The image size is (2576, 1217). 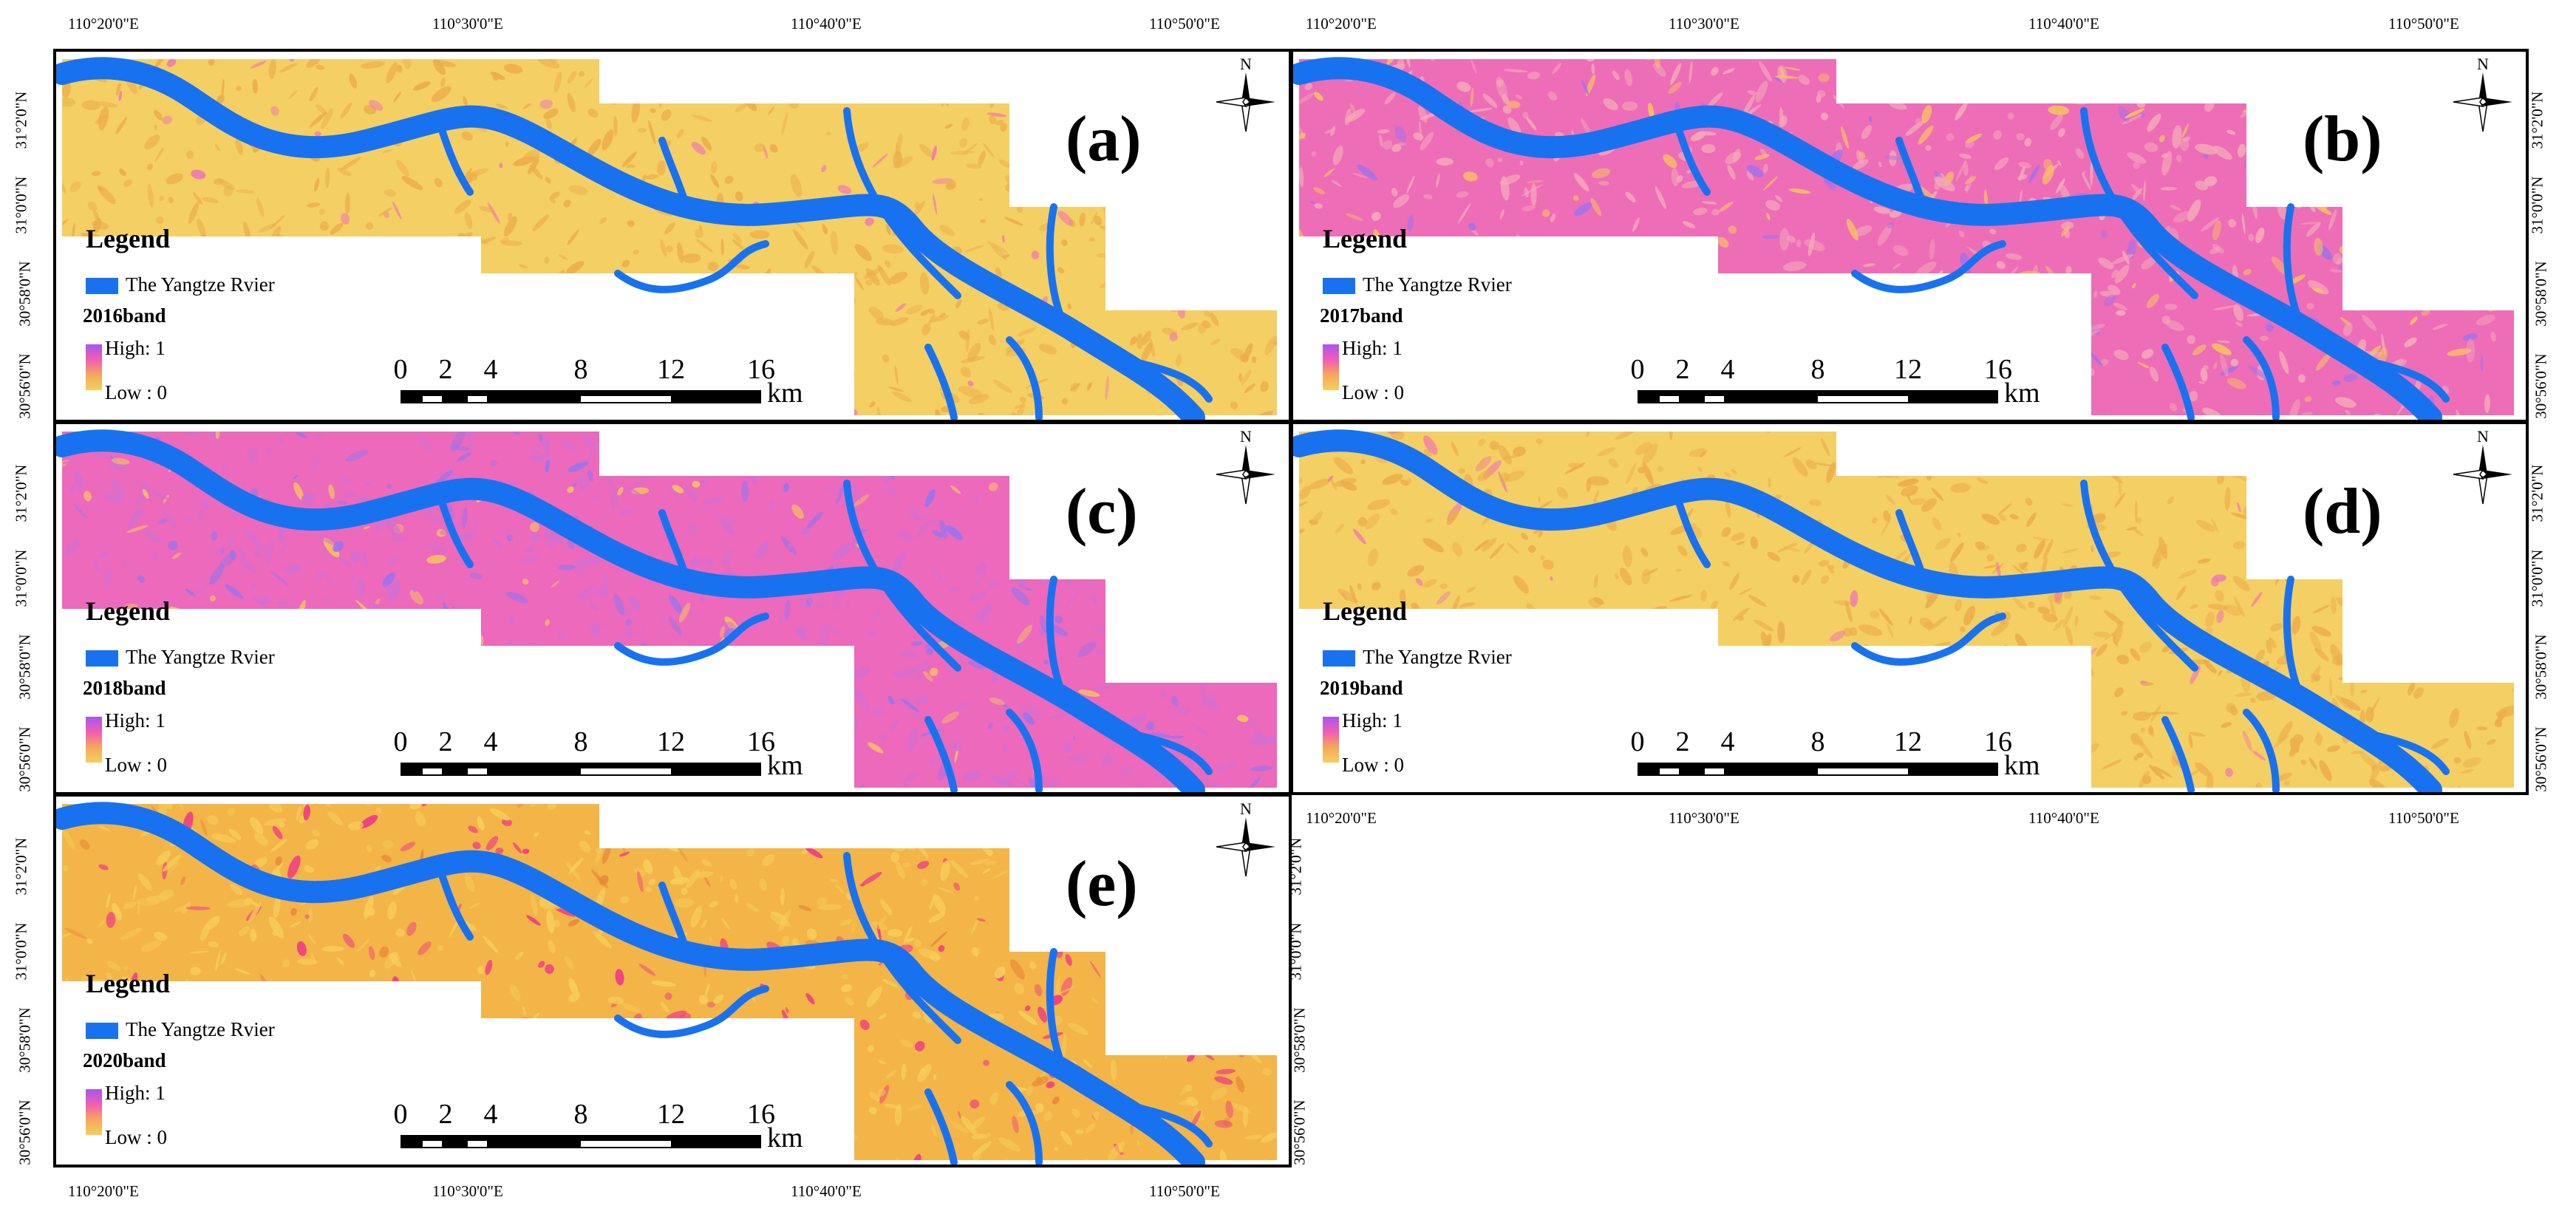 I want to click on right-lat-row3-4: 30°56'0"N, so click(x=1299, y=1133).